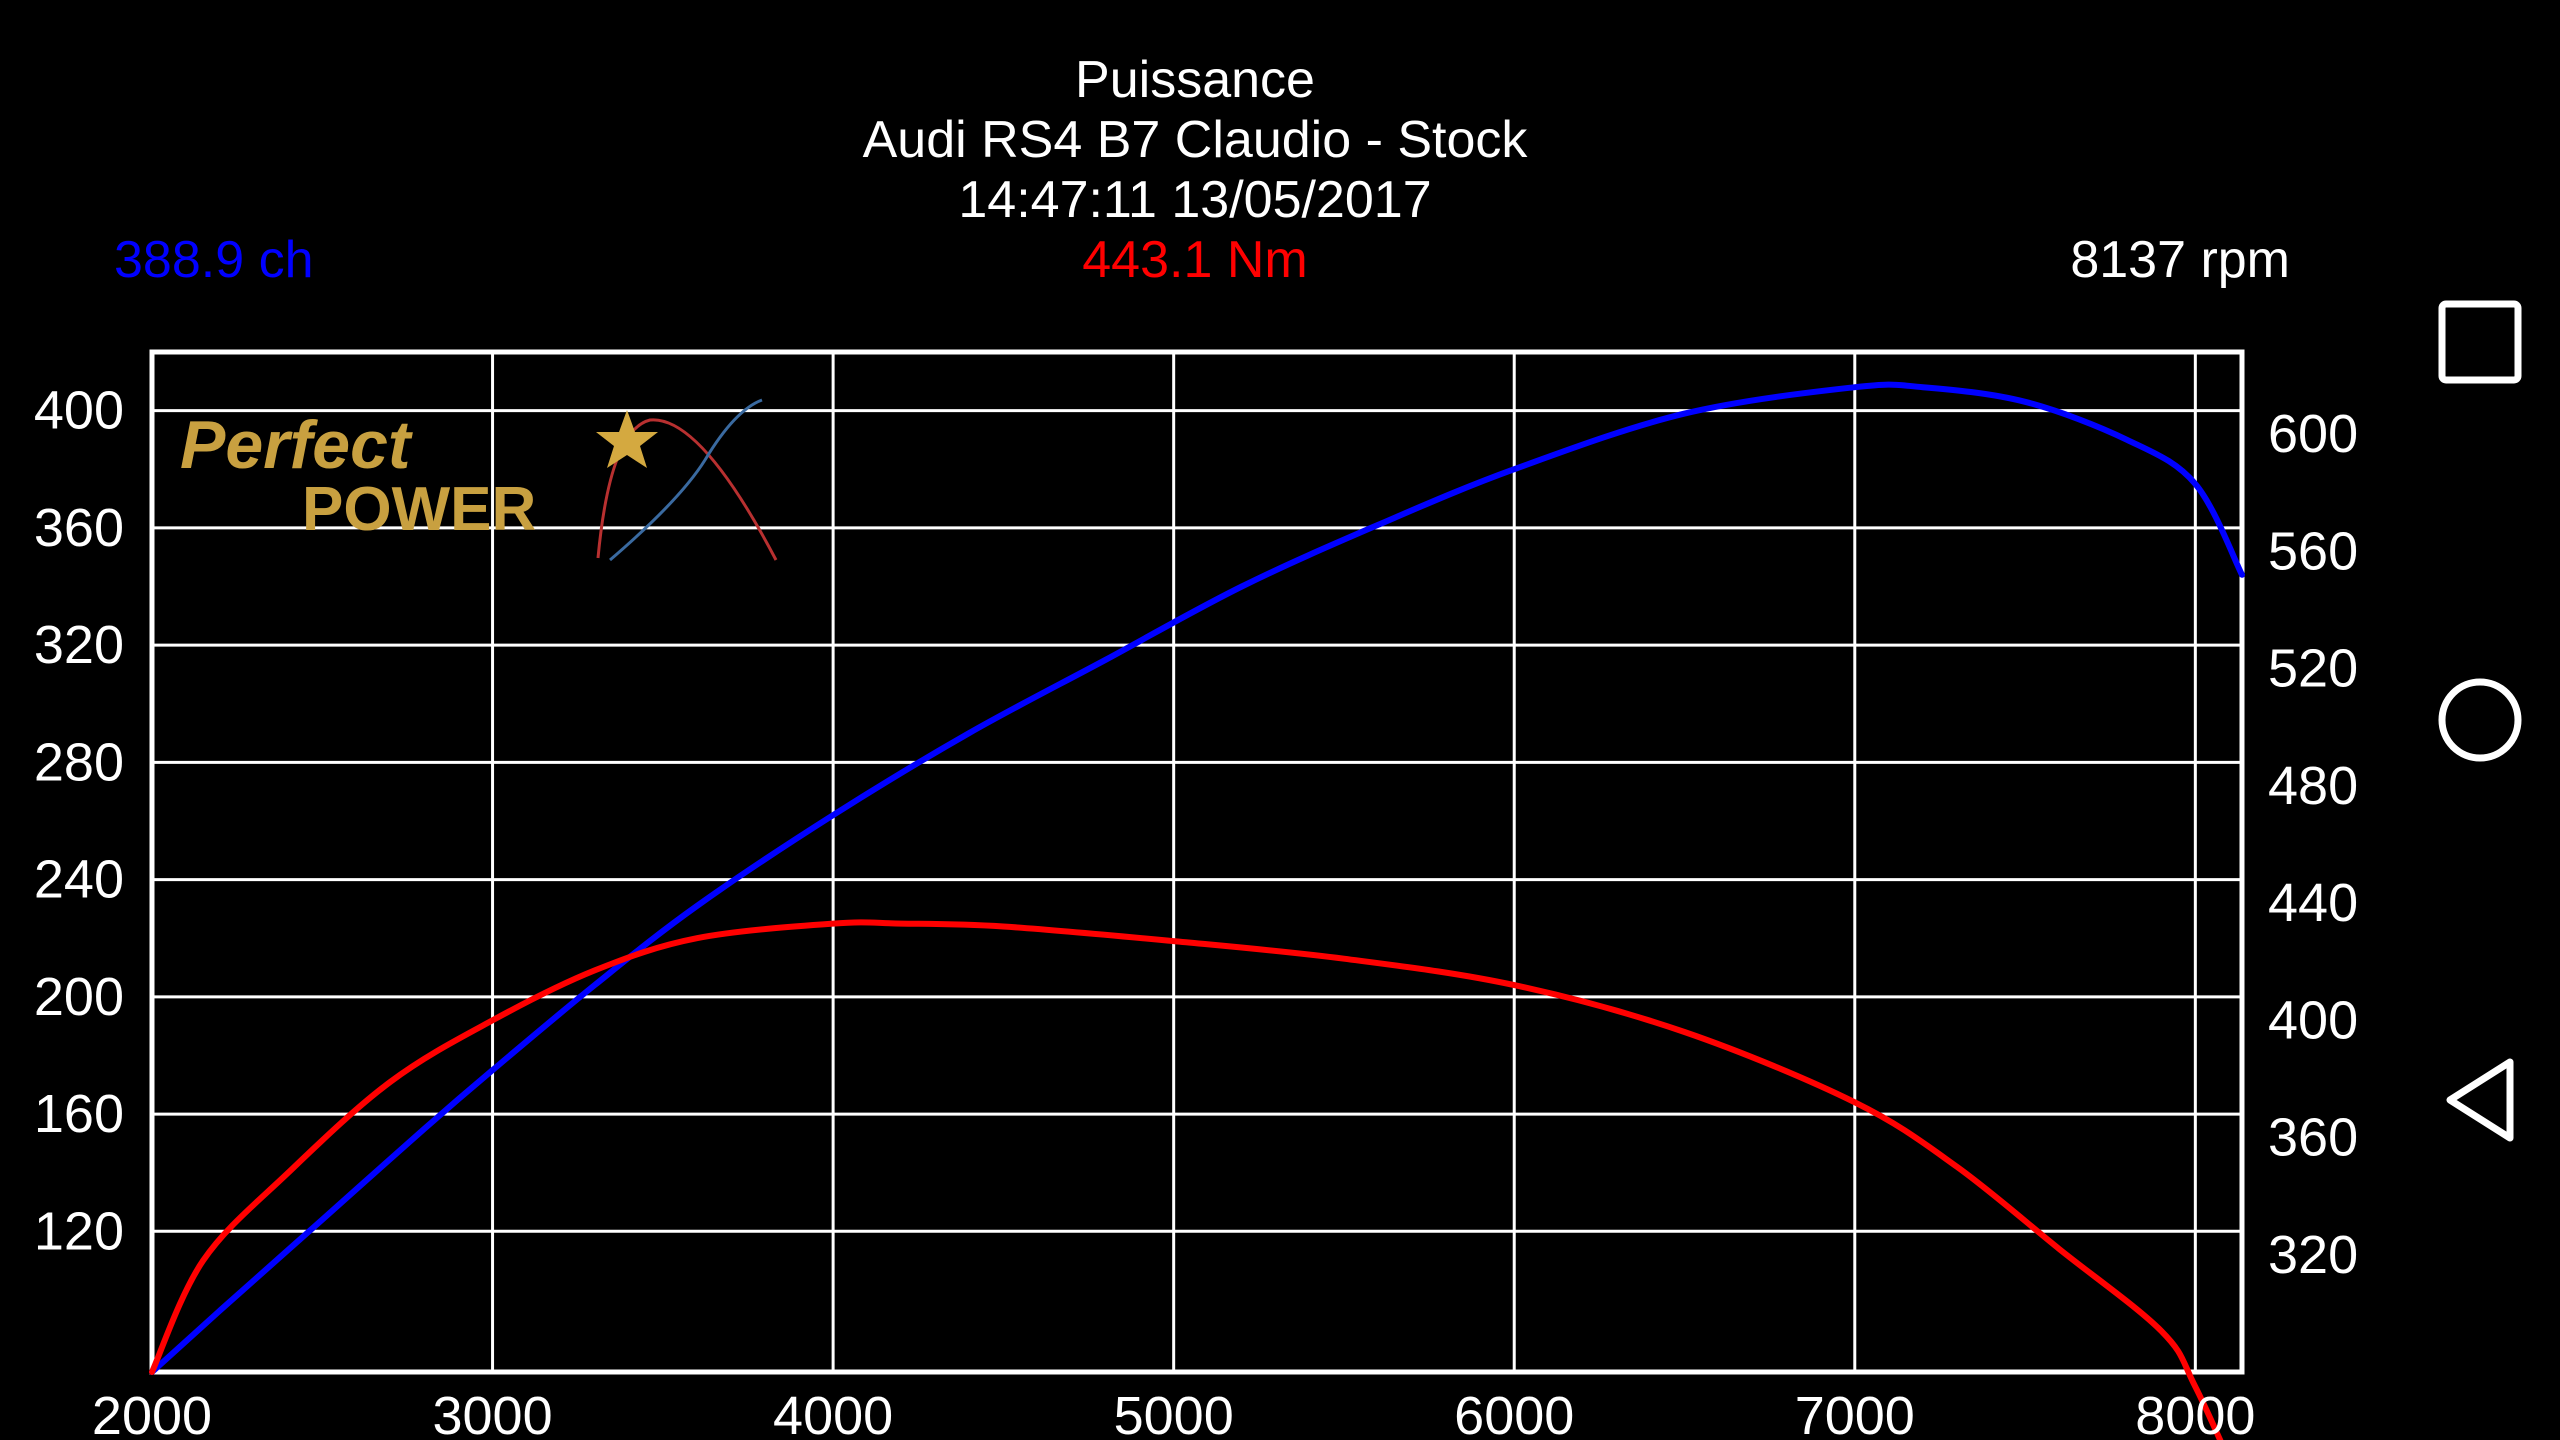 The image size is (2560, 1440). I want to click on chart-subtitle: Audi RS4 B7 Claudio - Stock, so click(1195, 140).